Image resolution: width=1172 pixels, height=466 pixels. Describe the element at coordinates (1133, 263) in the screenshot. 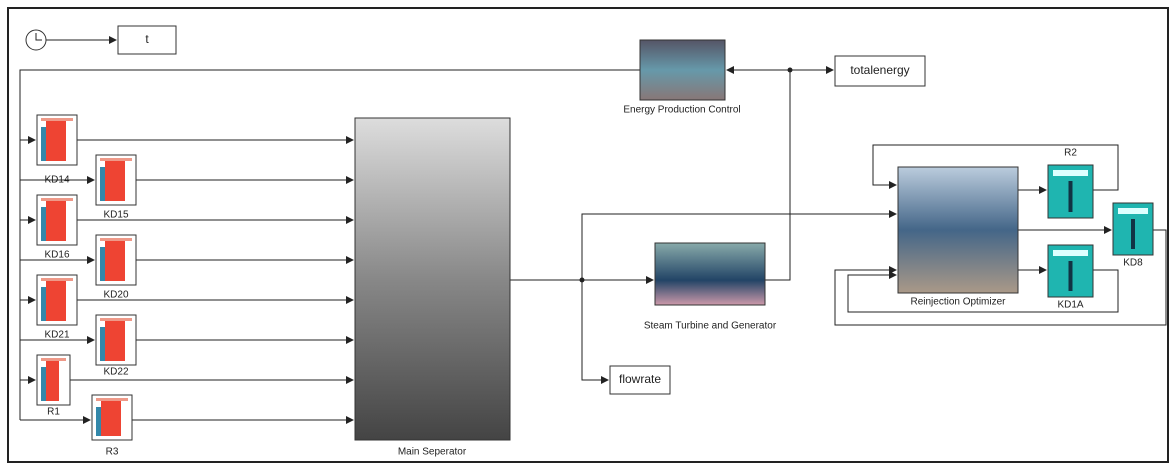

I see `node-label: KD8` at that location.